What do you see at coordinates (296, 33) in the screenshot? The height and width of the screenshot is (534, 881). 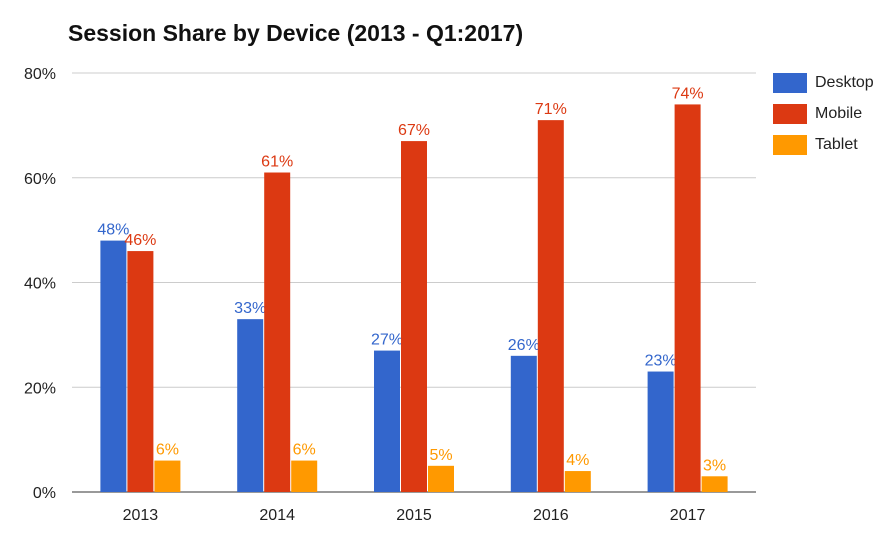 I see `chart-title: Session Share by Device (2013 - Q1:2017)` at bounding box center [296, 33].